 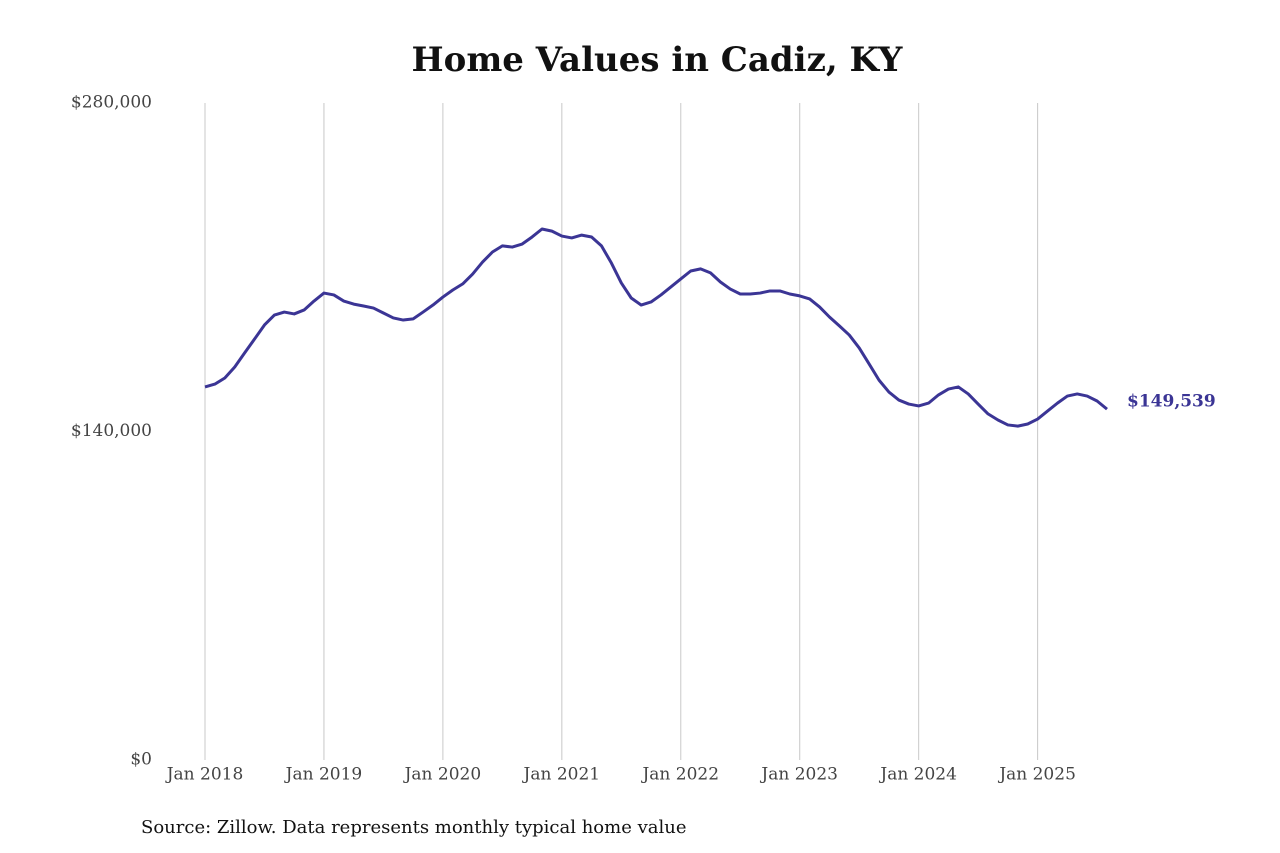 What do you see at coordinates (561, 775) in the screenshot?
I see `x-tick-label: Jan 2021` at bounding box center [561, 775].